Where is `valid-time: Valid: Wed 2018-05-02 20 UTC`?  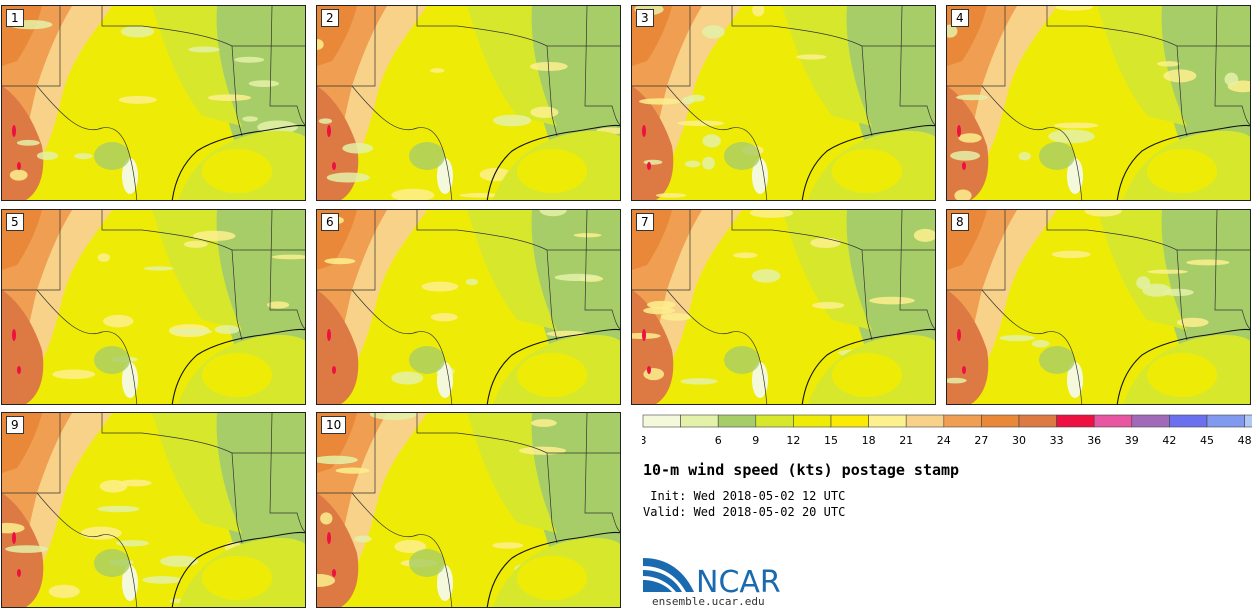
valid-time: Valid: Wed 2018-05-02 20 UTC is located at coordinates (744, 512).